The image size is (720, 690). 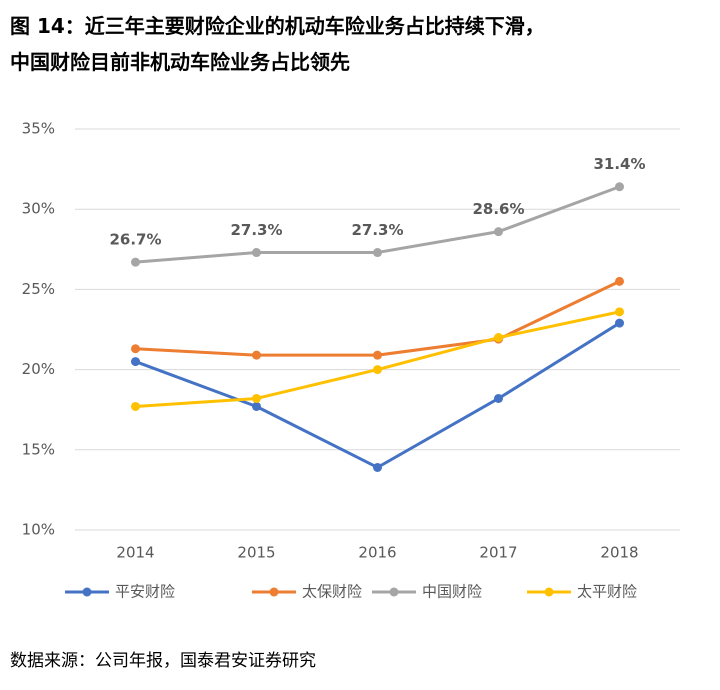 What do you see at coordinates (377, 553) in the screenshot?
I see `x-tick-label: 2016` at bounding box center [377, 553].